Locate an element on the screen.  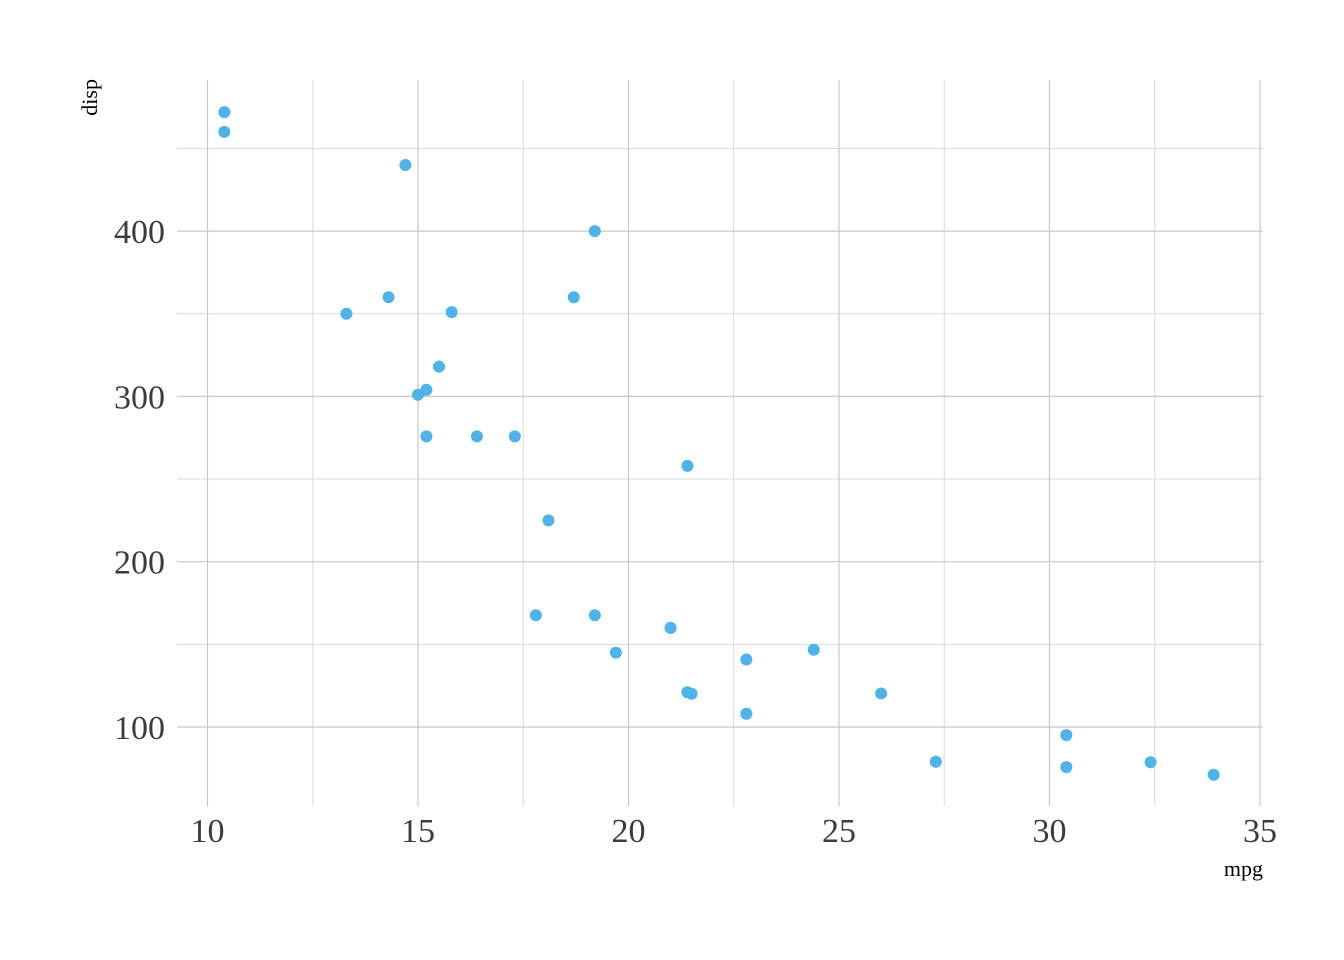
y-axis-title: disp is located at coordinates (89, 97).